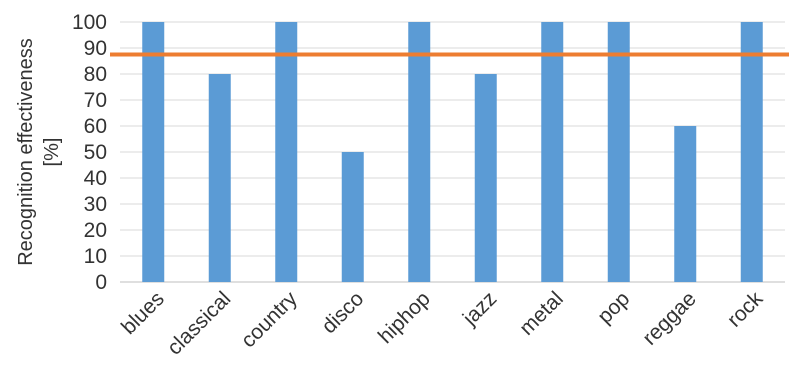 This screenshot has height=370, width=791. I want to click on y-tick-label: 90, so click(95, 48).